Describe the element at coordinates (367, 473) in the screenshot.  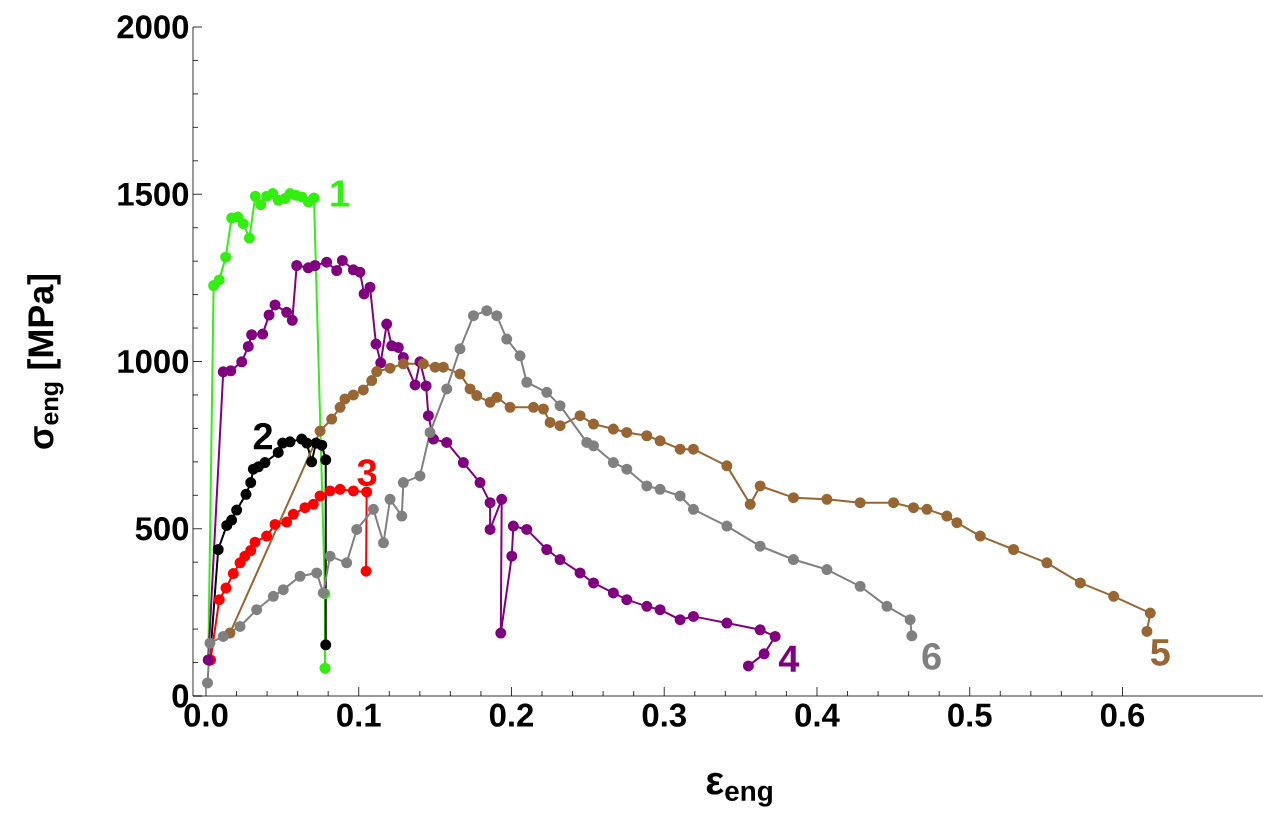
I see `series-label: 3` at that location.